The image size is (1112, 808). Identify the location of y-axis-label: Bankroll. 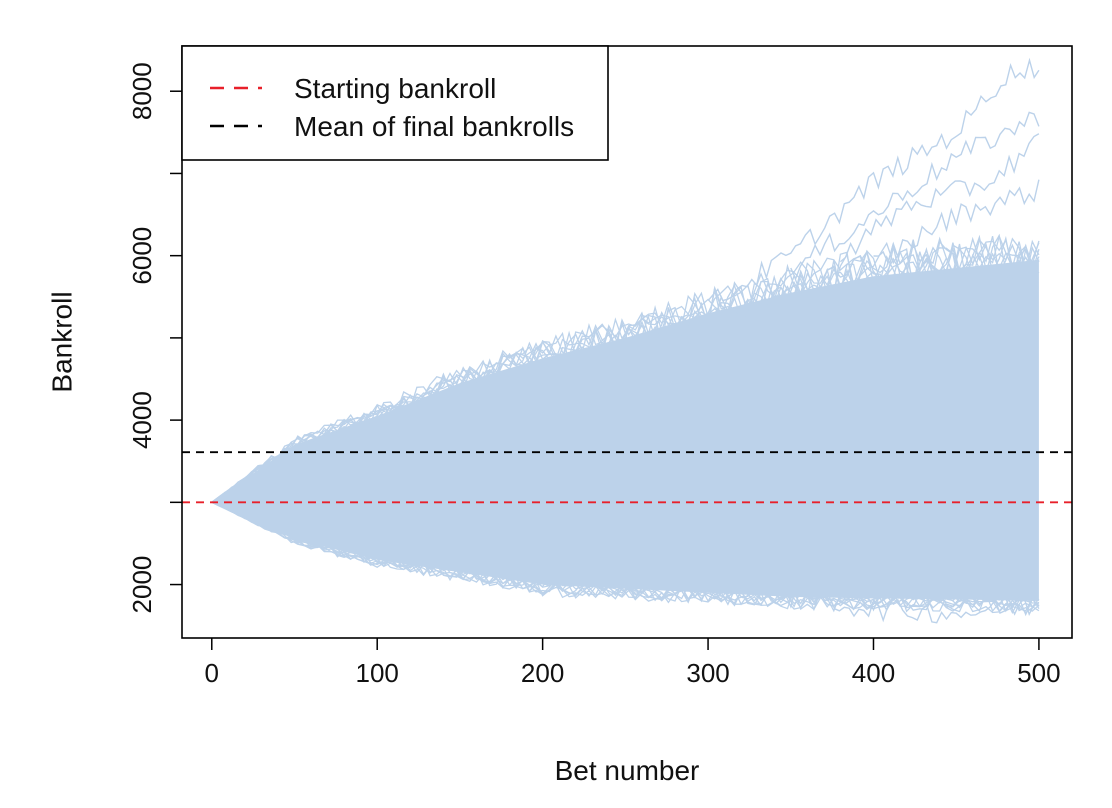
(61, 341).